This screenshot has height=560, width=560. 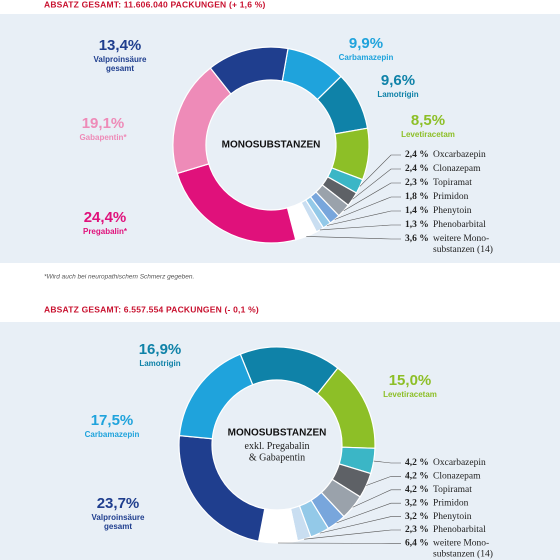 What do you see at coordinates (417, 197) in the screenshot?
I see `value-label: 1,8 %` at bounding box center [417, 197].